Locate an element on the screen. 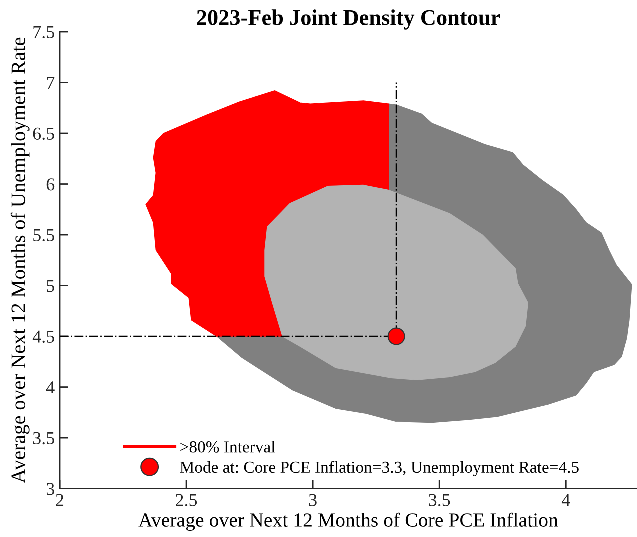 This screenshot has width=637, height=537. y-tick-label: 6.5 is located at coordinates (43, 134).